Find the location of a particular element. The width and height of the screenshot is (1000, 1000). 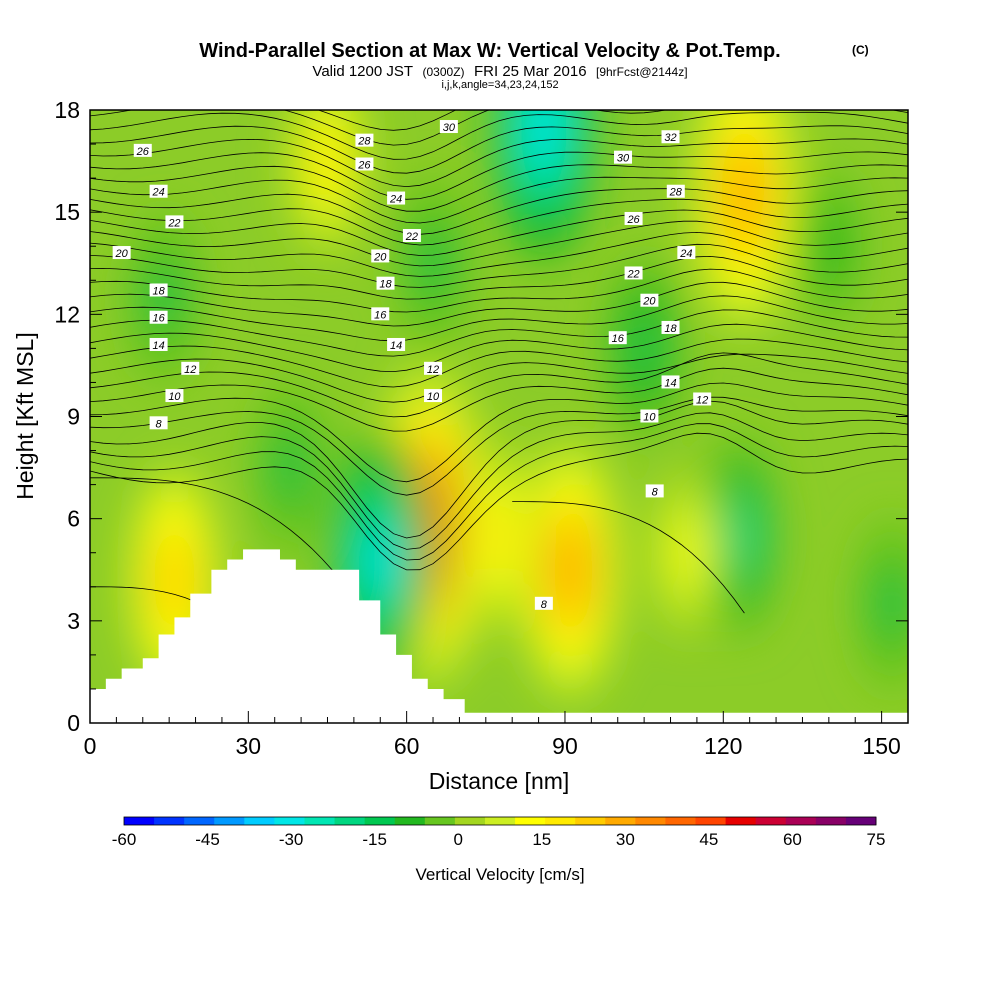

colorbar-tick-label: -30 is located at coordinates (291, 839).